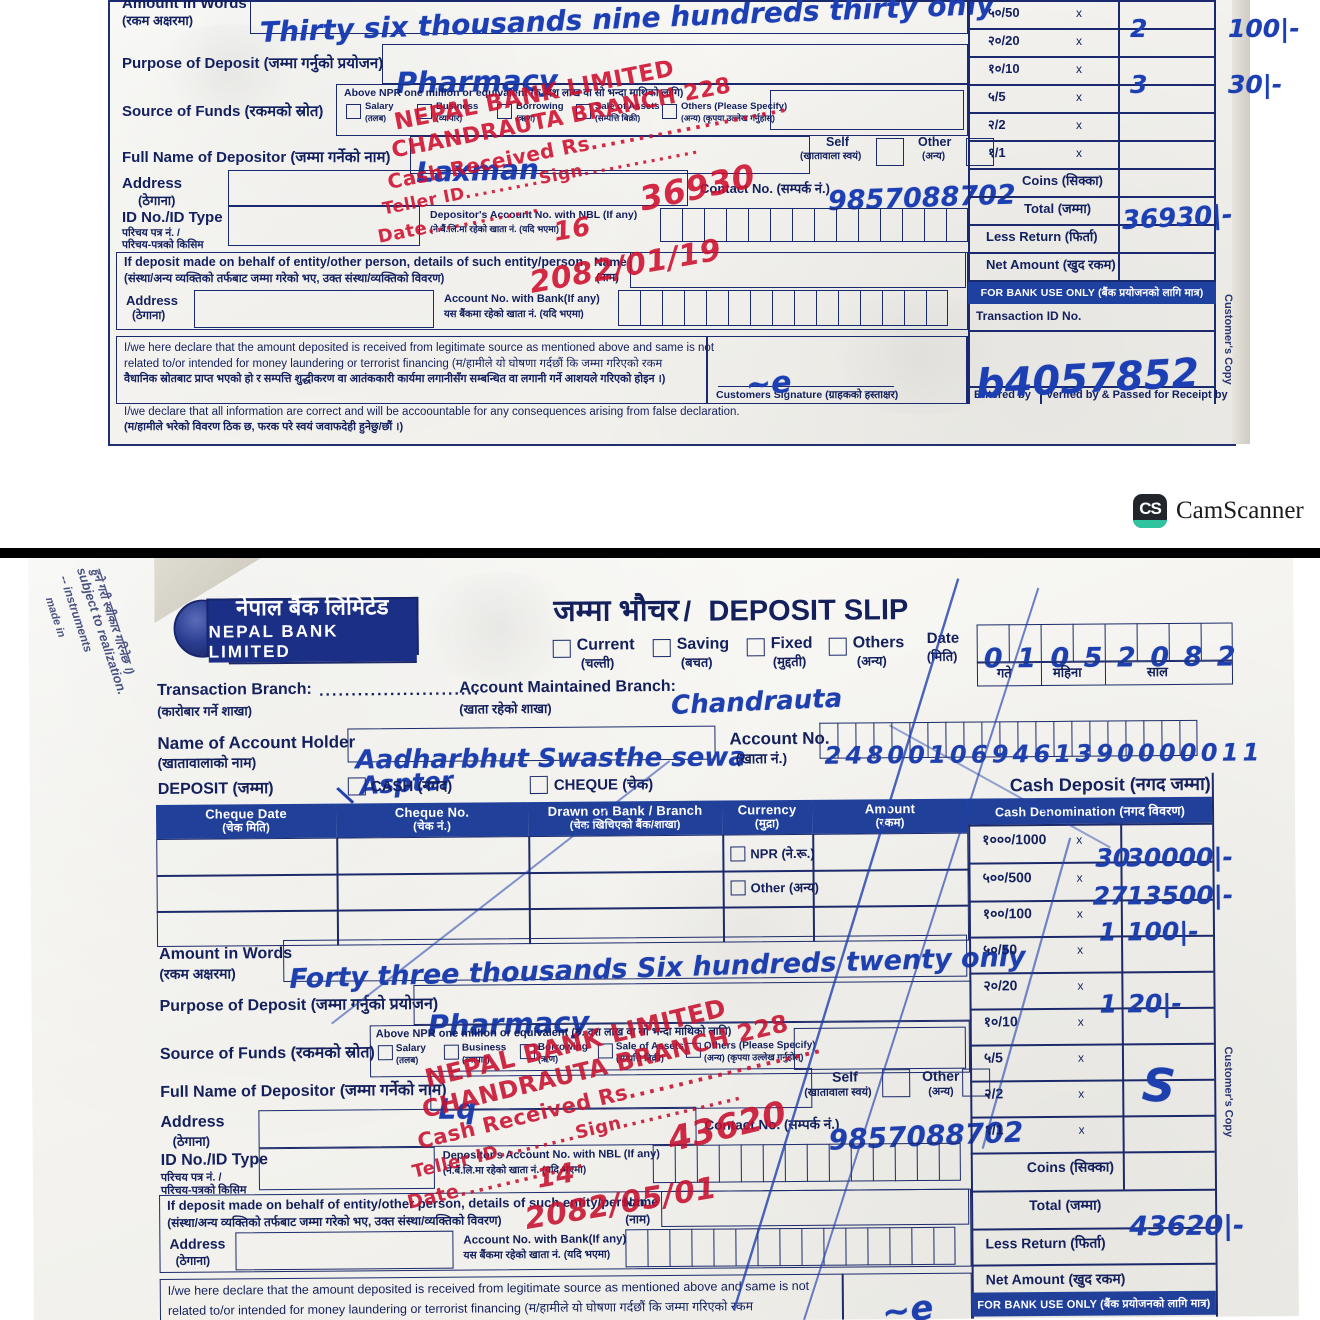 The width and height of the screenshot is (1320, 1320). Describe the element at coordinates (1105, 673) in the screenshot. I see `date-part-boxes` at that location.